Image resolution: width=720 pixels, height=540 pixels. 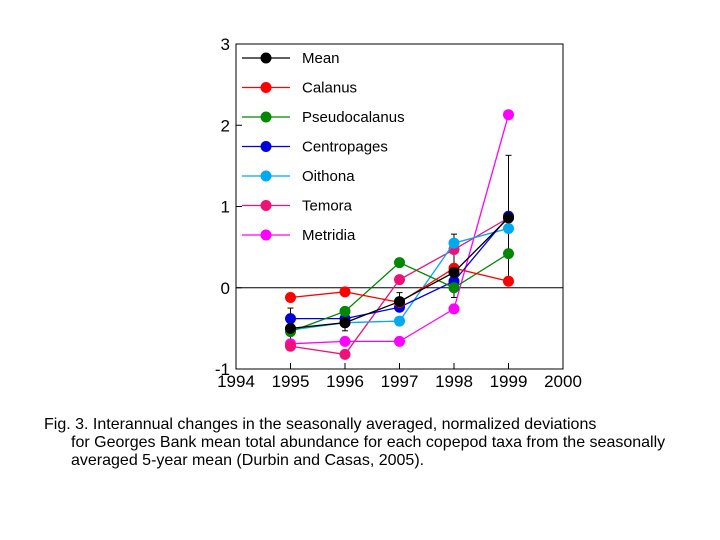 What do you see at coordinates (225, 44) in the screenshot?
I see `y-tick-label: 3` at bounding box center [225, 44].